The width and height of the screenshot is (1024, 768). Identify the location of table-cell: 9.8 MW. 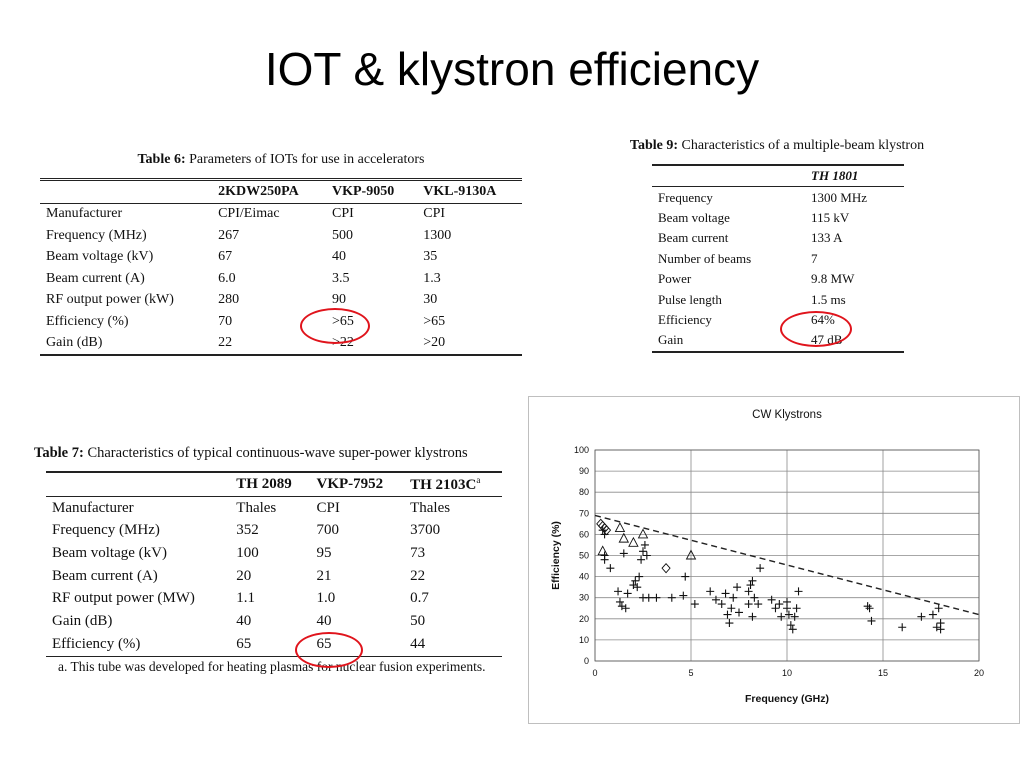
(833, 279).